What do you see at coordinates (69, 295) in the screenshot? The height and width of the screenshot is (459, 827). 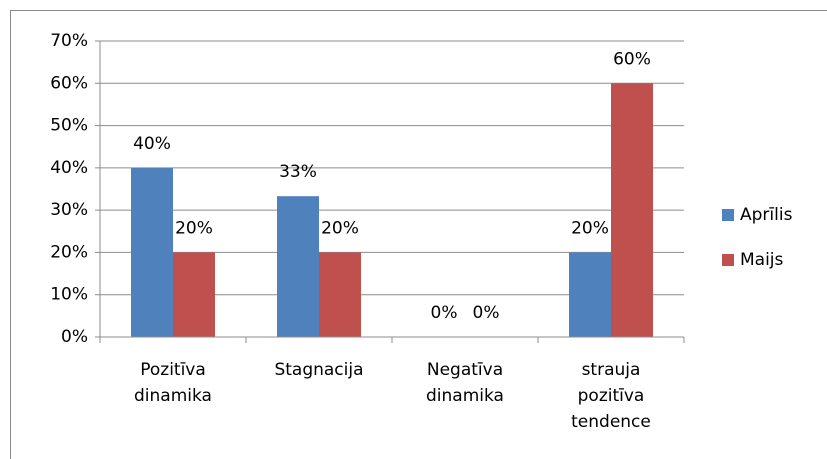 I see `y-tick-label: 10%` at bounding box center [69, 295].